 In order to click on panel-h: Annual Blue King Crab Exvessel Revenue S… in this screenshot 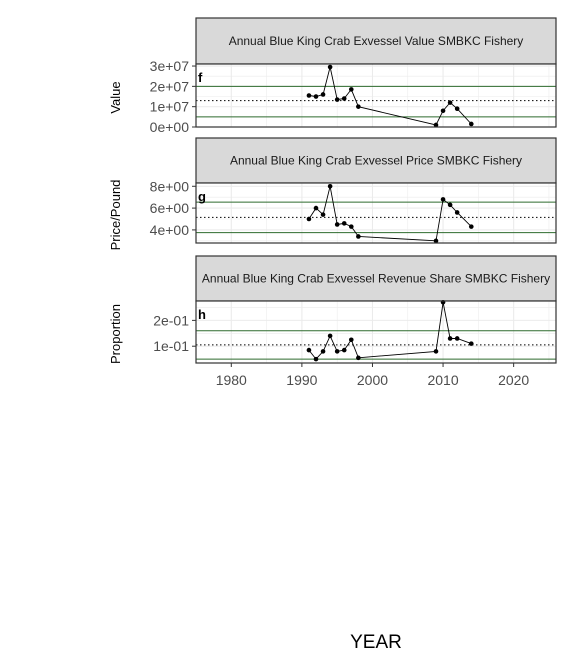, I will do `click(332, 309)`.